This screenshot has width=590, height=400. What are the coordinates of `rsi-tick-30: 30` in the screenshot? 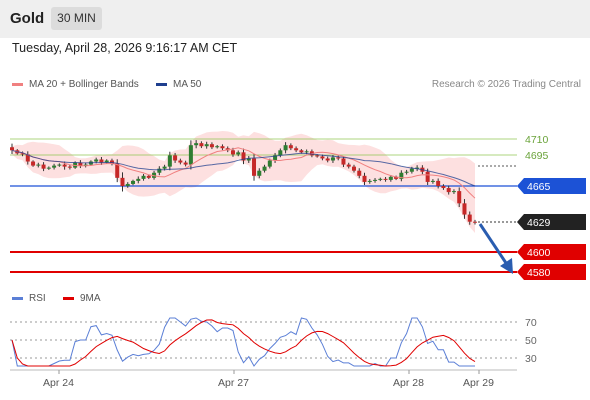 It's located at (531, 359).